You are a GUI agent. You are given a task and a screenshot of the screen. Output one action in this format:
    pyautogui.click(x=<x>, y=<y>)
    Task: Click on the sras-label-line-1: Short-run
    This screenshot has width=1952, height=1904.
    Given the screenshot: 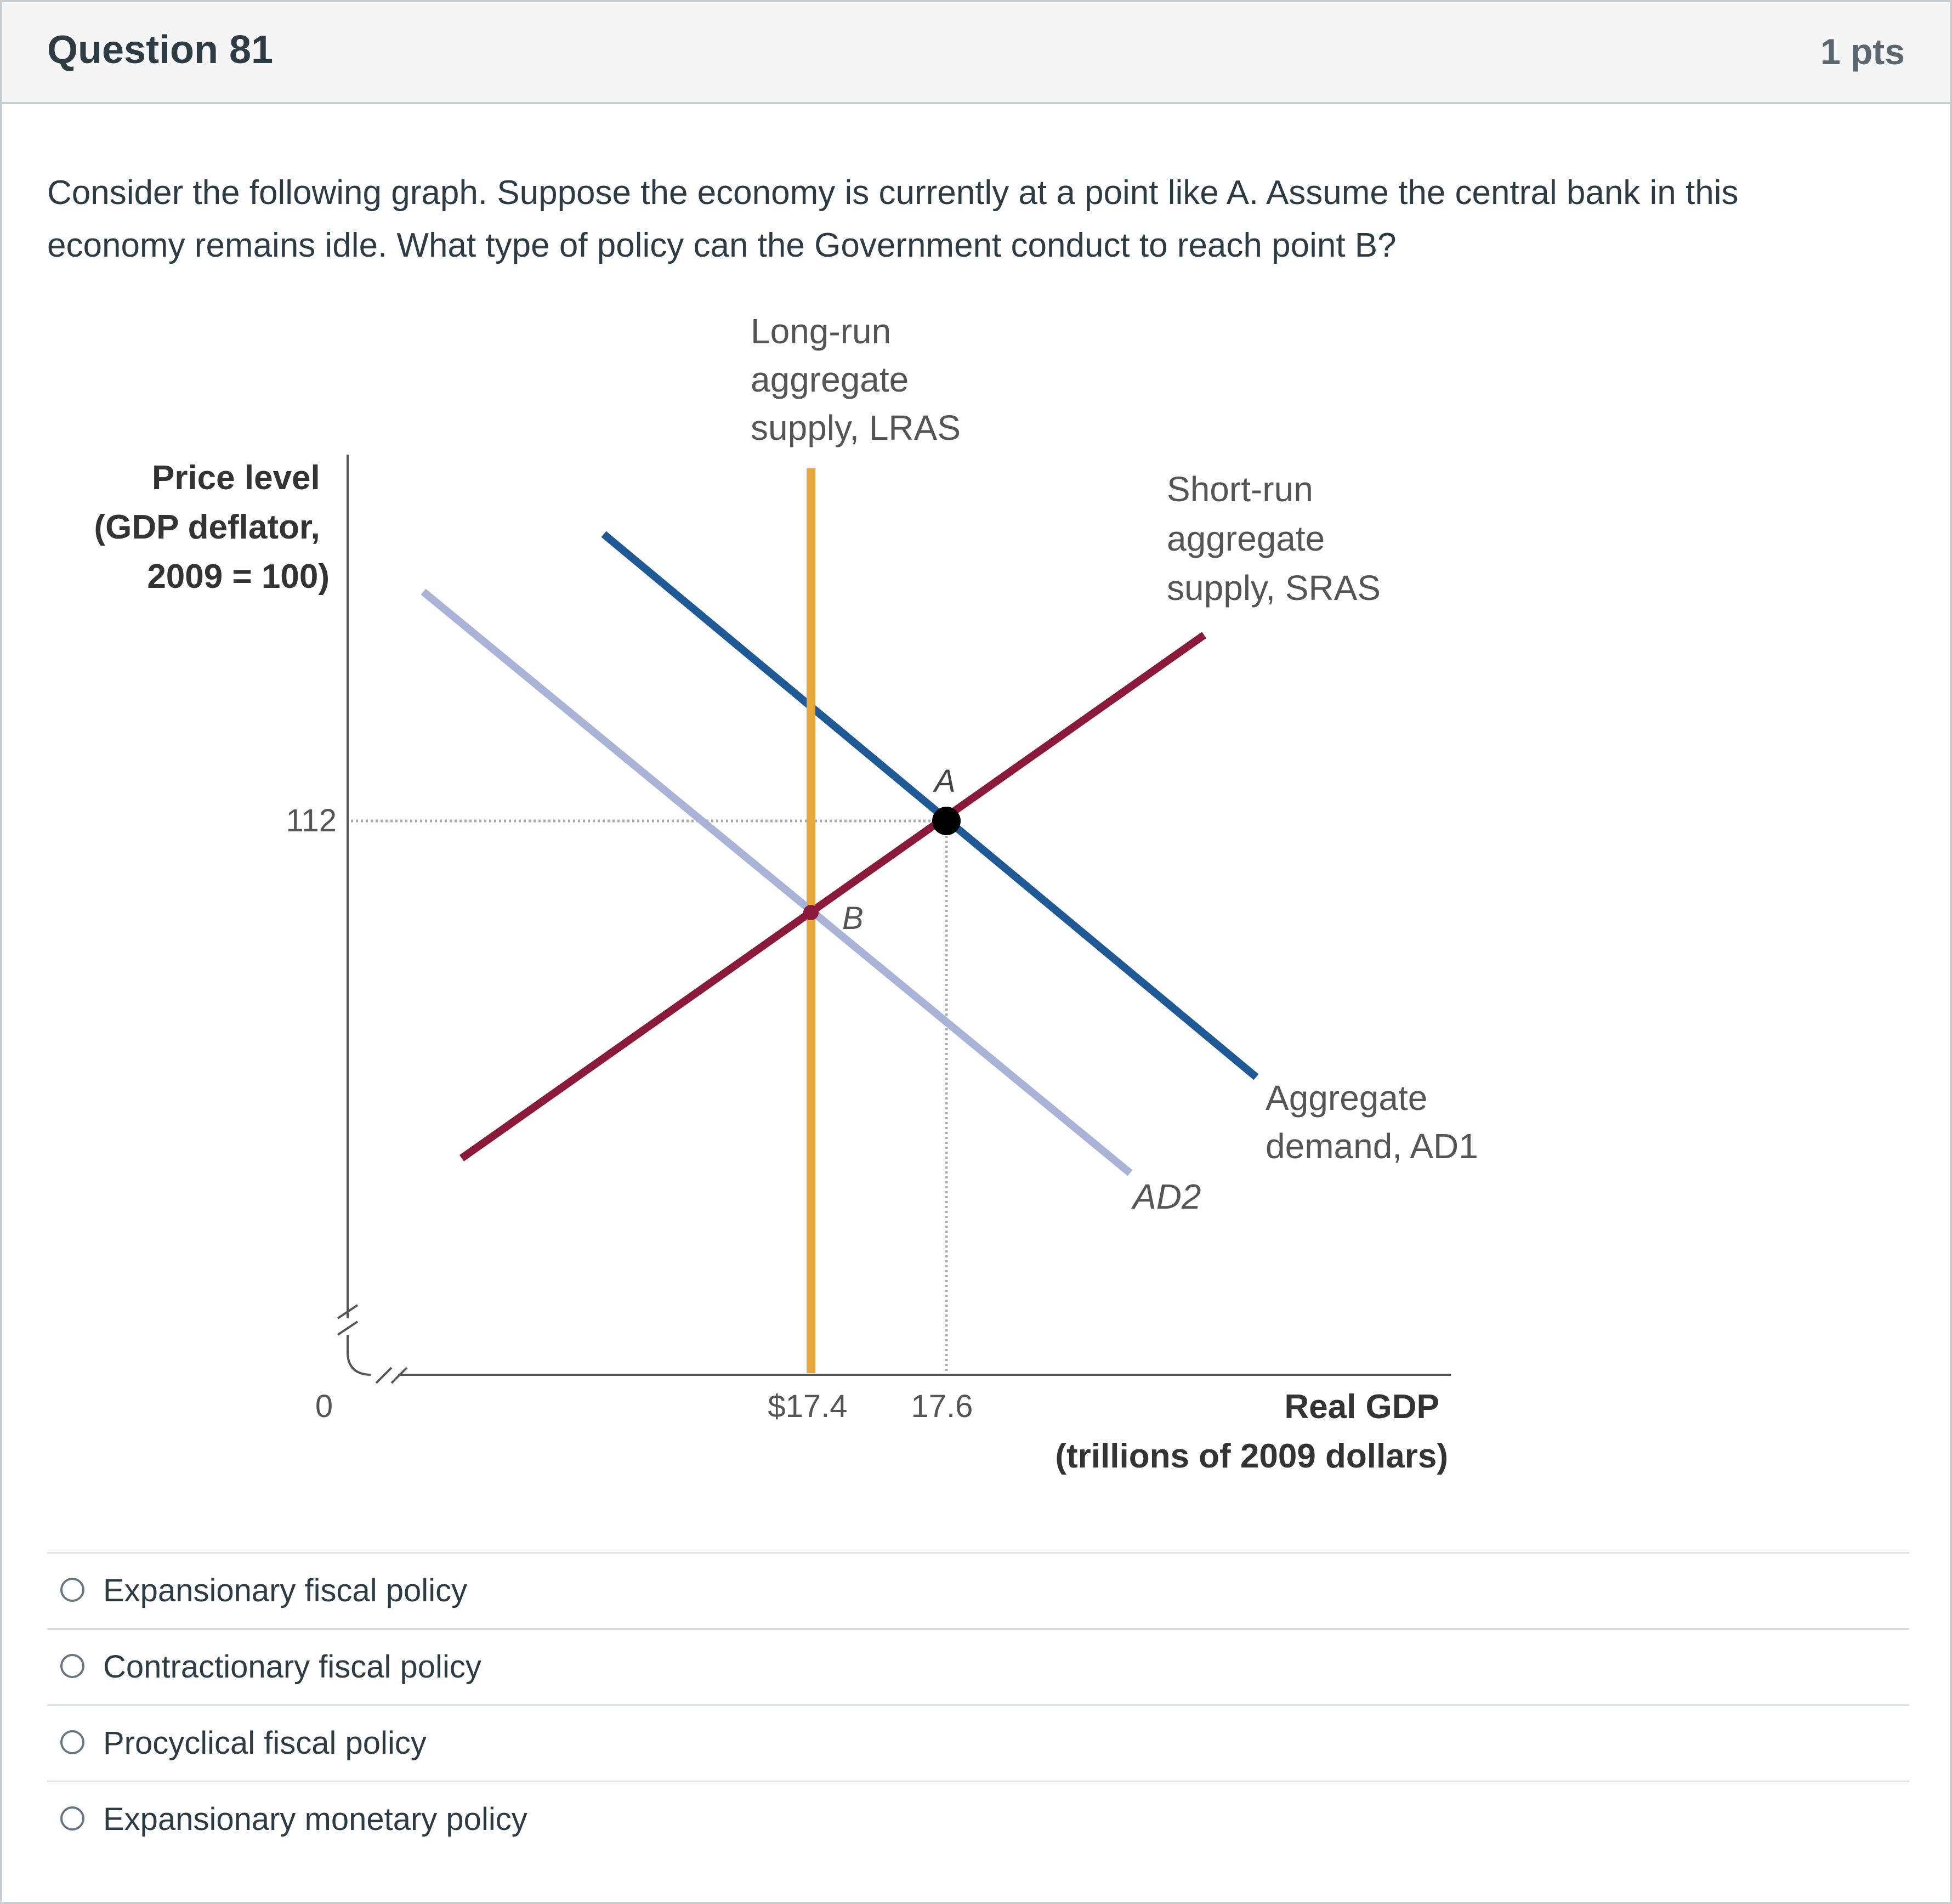 What is the action you would take?
    pyautogui.click(x=1240, y=489)
    